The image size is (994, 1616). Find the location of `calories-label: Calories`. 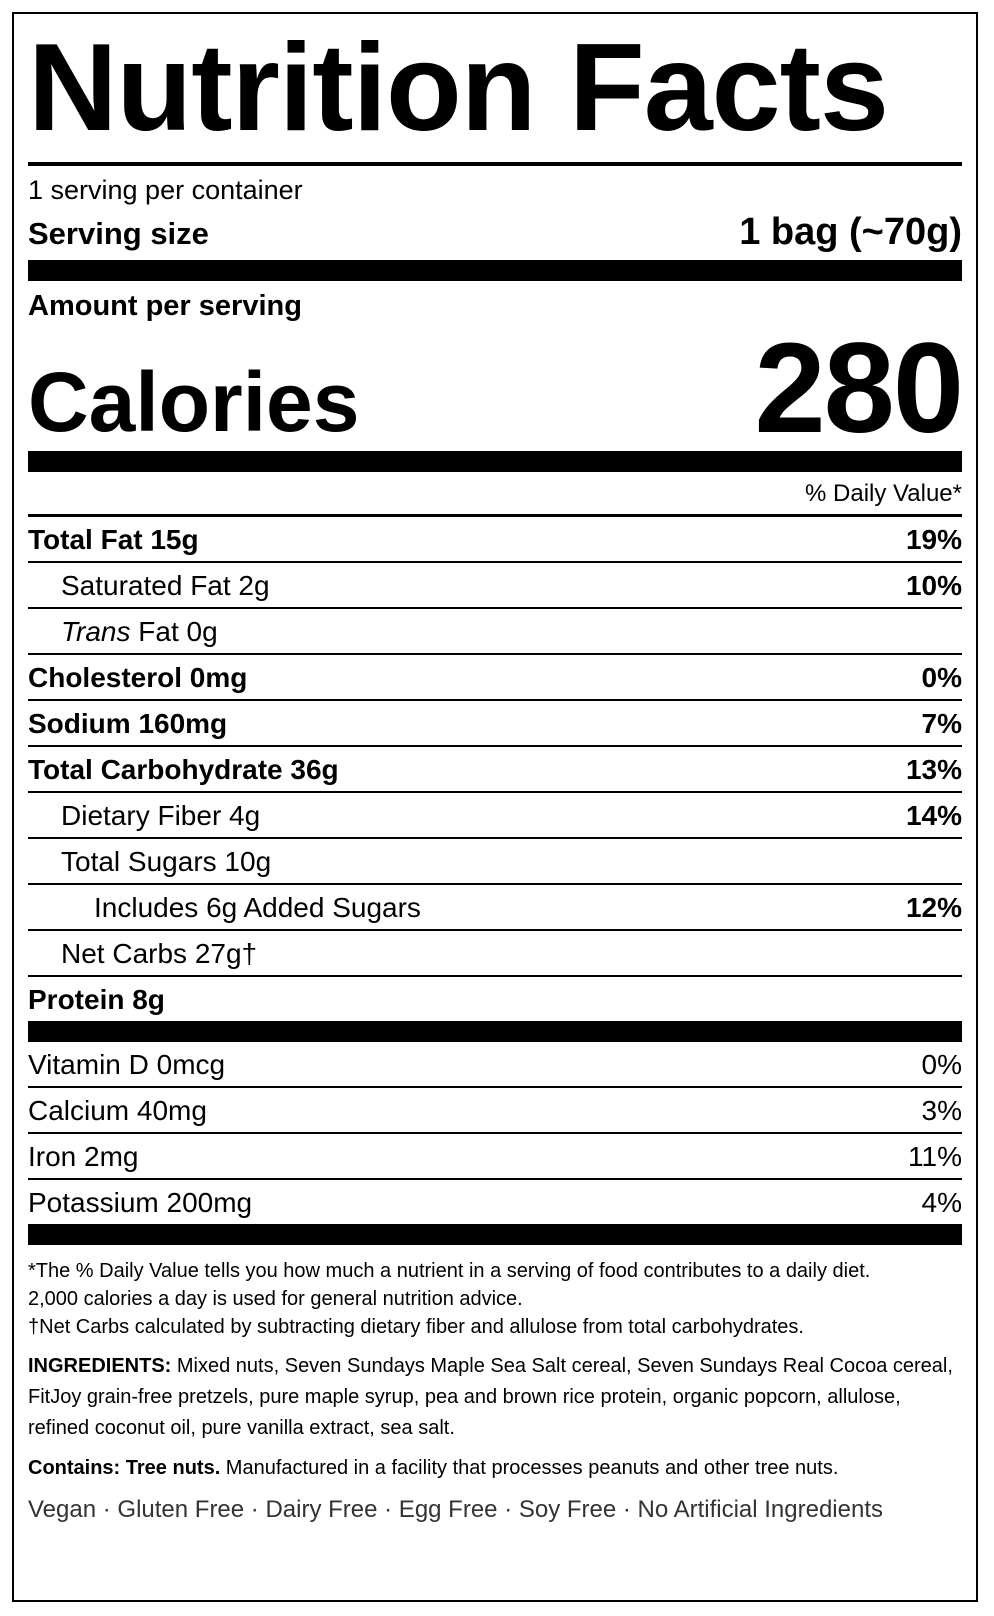

calories-label: Calories is located at coordinates (194, 401).